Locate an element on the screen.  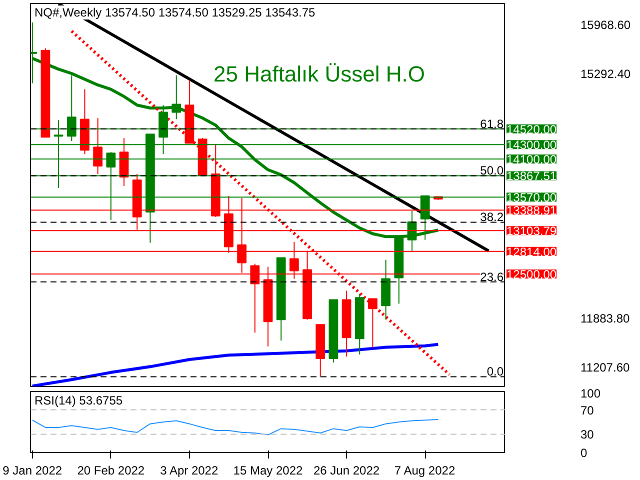
ref-line-label: 14300.00 is located at coordinates (531, 145).